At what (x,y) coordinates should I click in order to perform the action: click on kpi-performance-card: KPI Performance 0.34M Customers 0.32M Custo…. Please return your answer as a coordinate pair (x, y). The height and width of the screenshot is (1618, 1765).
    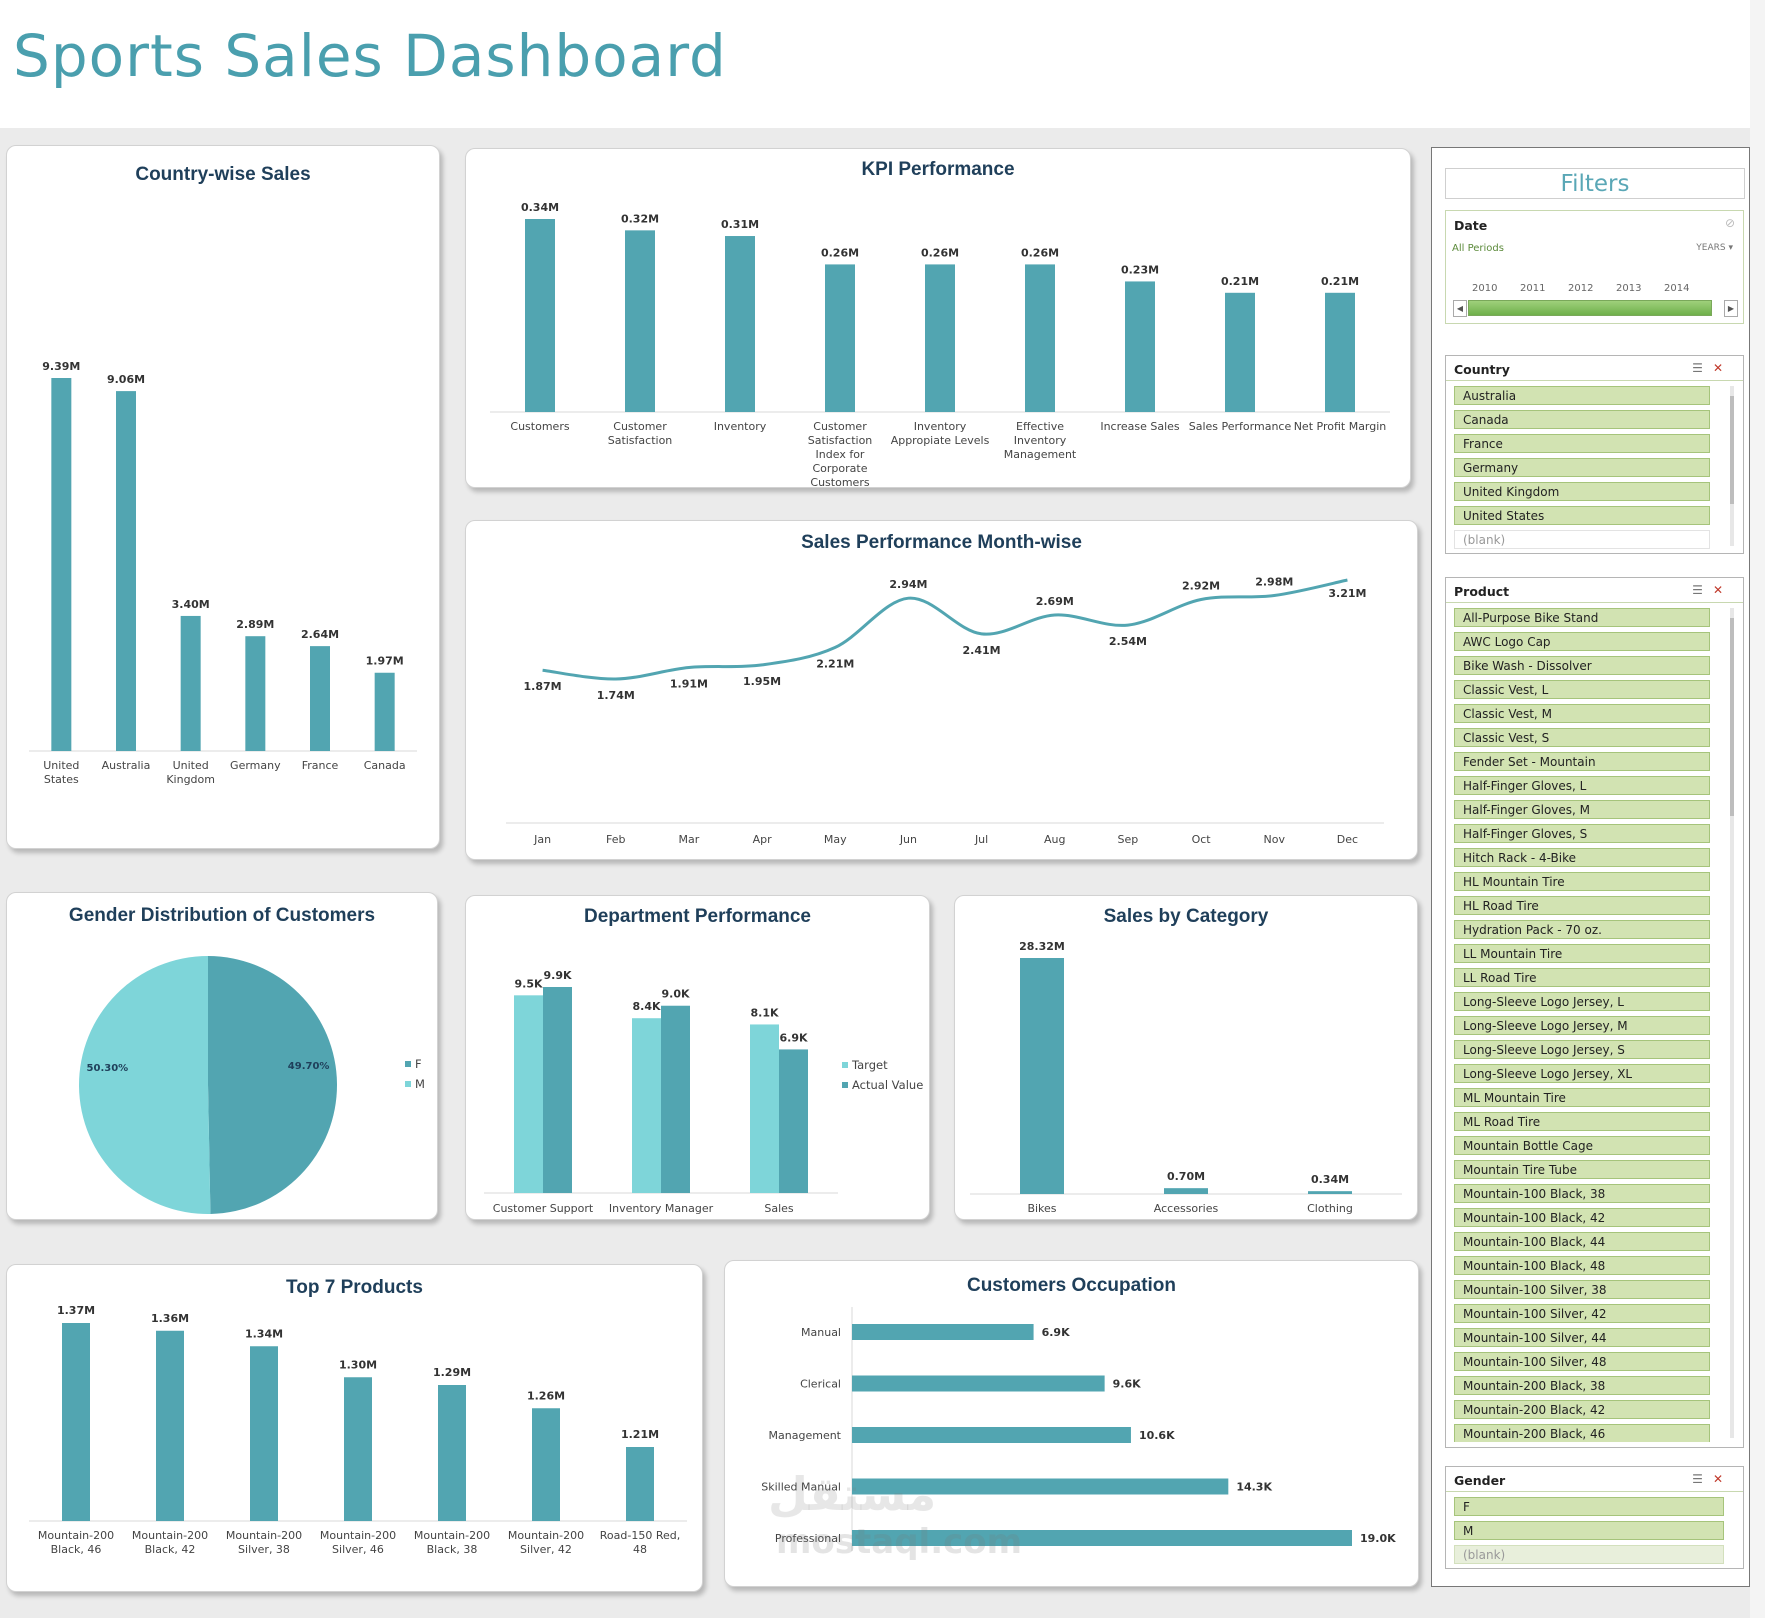
    Looking at the image, I should click on (938, 318).